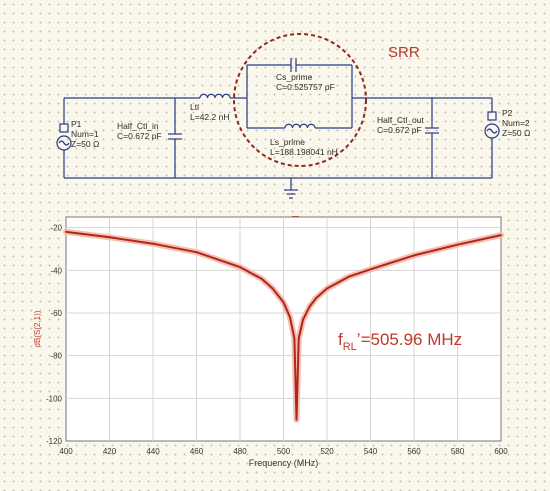 The width and height of the screenshot is (550, 491). I want to click on ltl-value: L=42.2 nH, so click(209, 117).